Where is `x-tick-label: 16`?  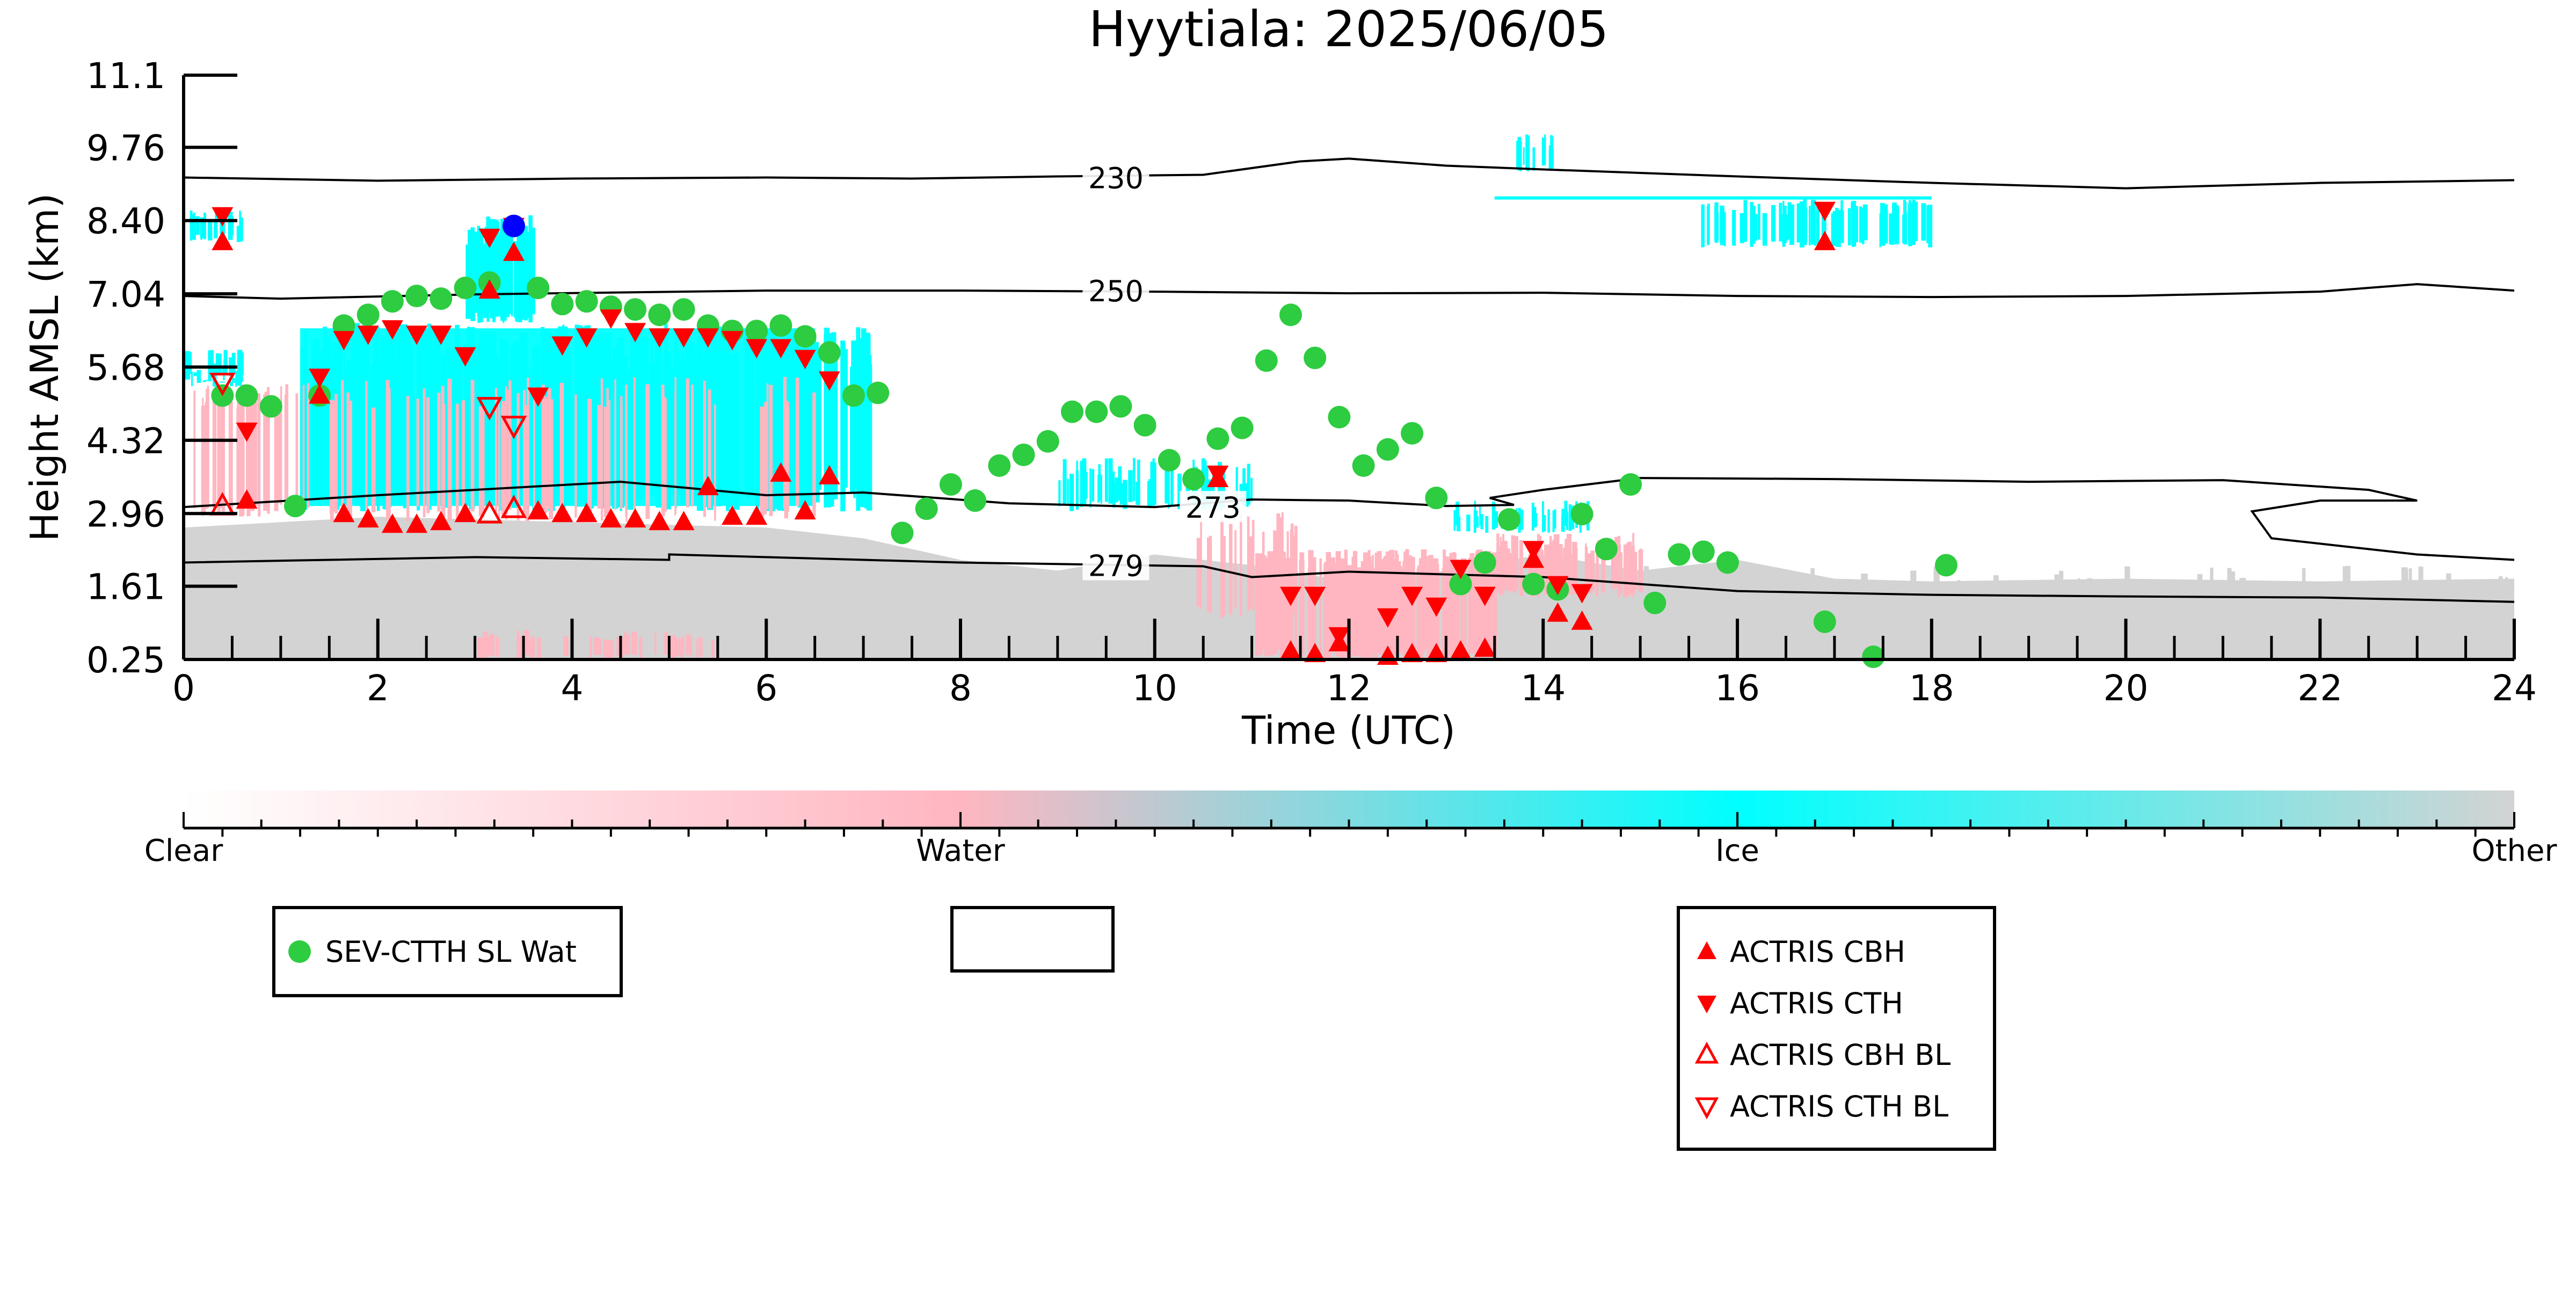 x-tick-label: 16 is located at coordinates (1737, 688).